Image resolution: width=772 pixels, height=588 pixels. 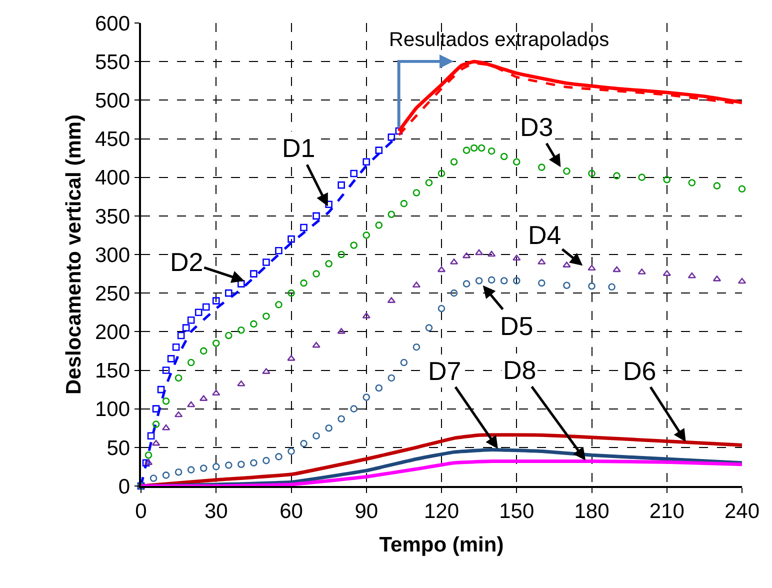 What do you see at coordinates (517, 326) in the screenshot?
I see `annotation: D5` at bounding box center [517, 326].